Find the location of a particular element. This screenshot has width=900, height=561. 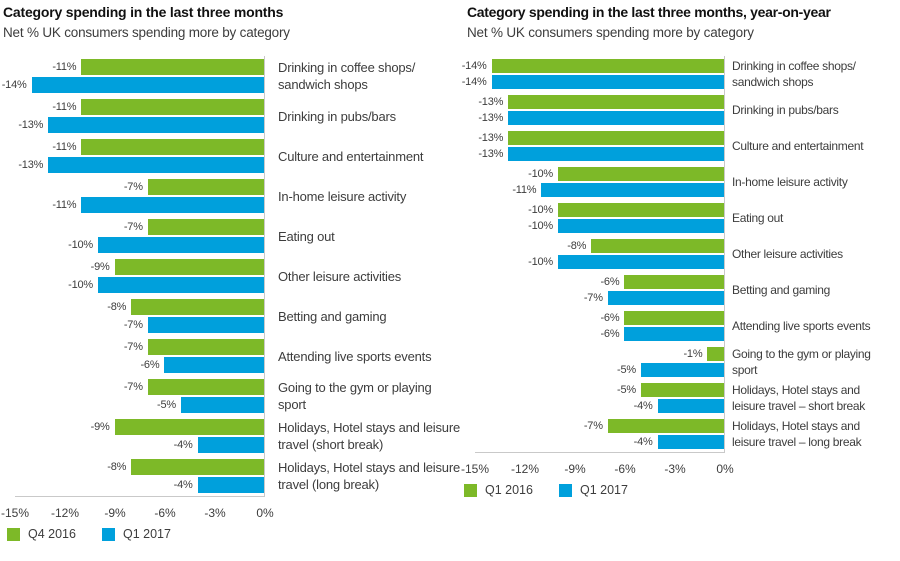

bar-group: -1% -5% is located at coordinates (599, 362).